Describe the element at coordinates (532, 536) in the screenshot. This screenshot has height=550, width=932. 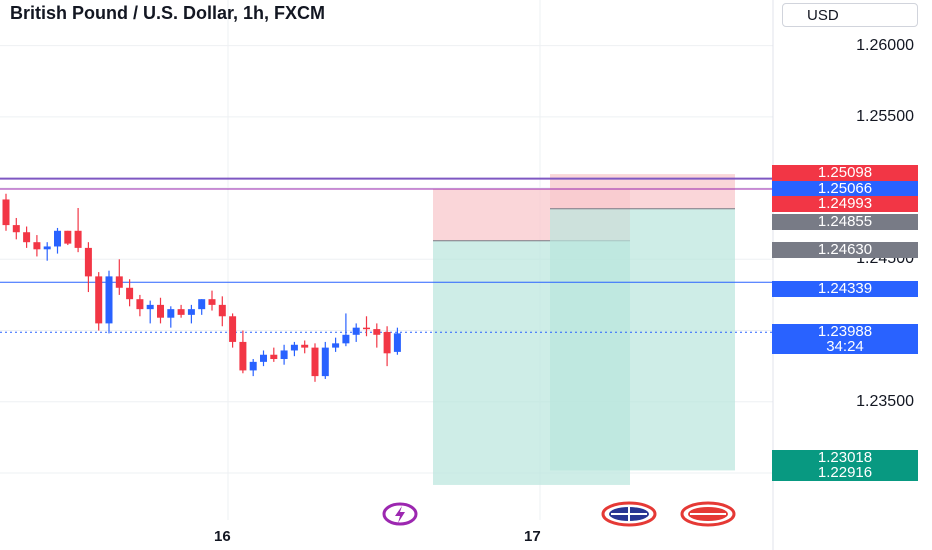
I see `x-tick-label: 17` at that location.